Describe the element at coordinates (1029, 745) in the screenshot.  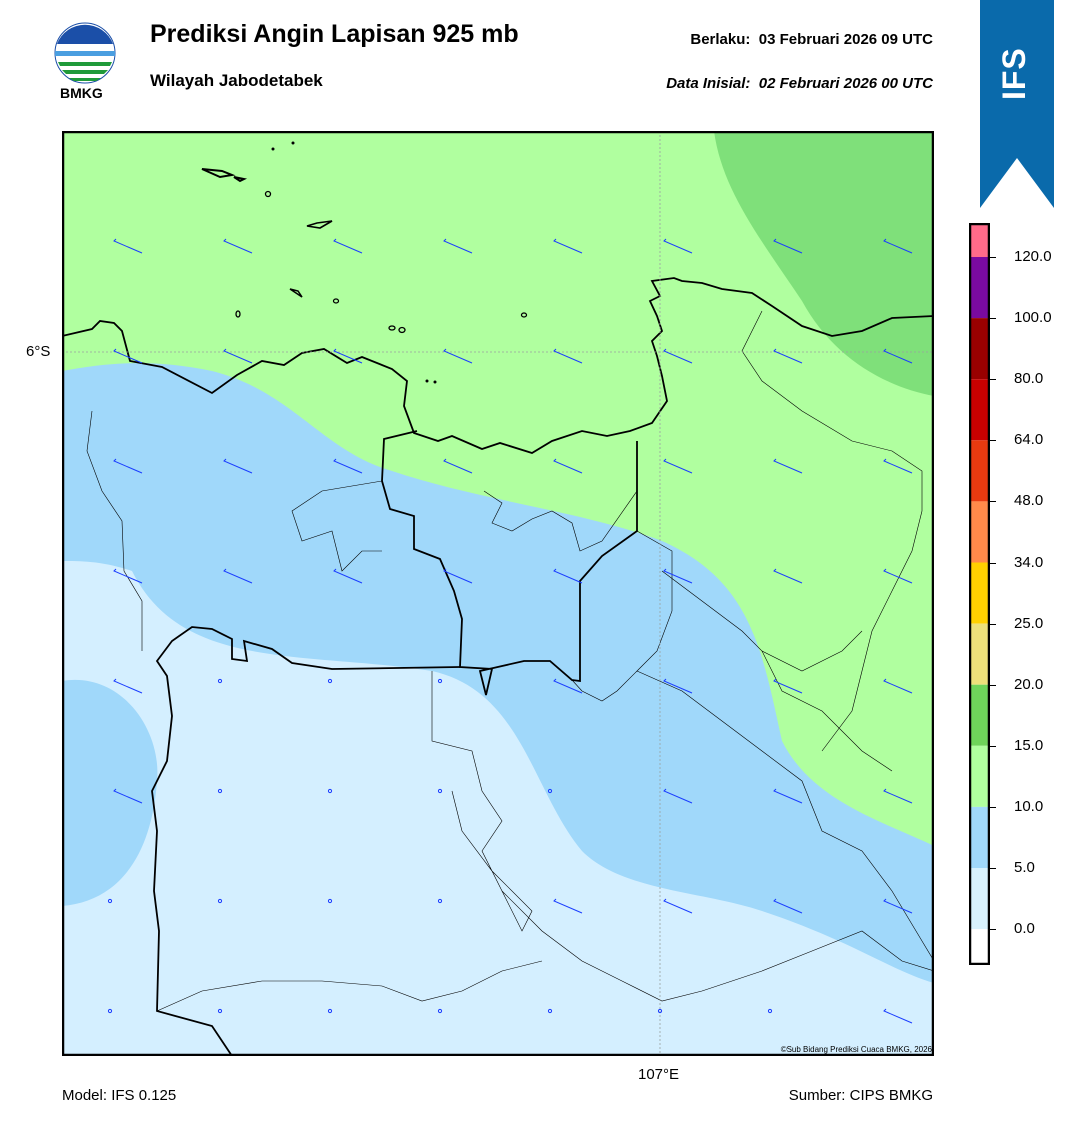
I see `colorbar-label: 15.0` at that location.